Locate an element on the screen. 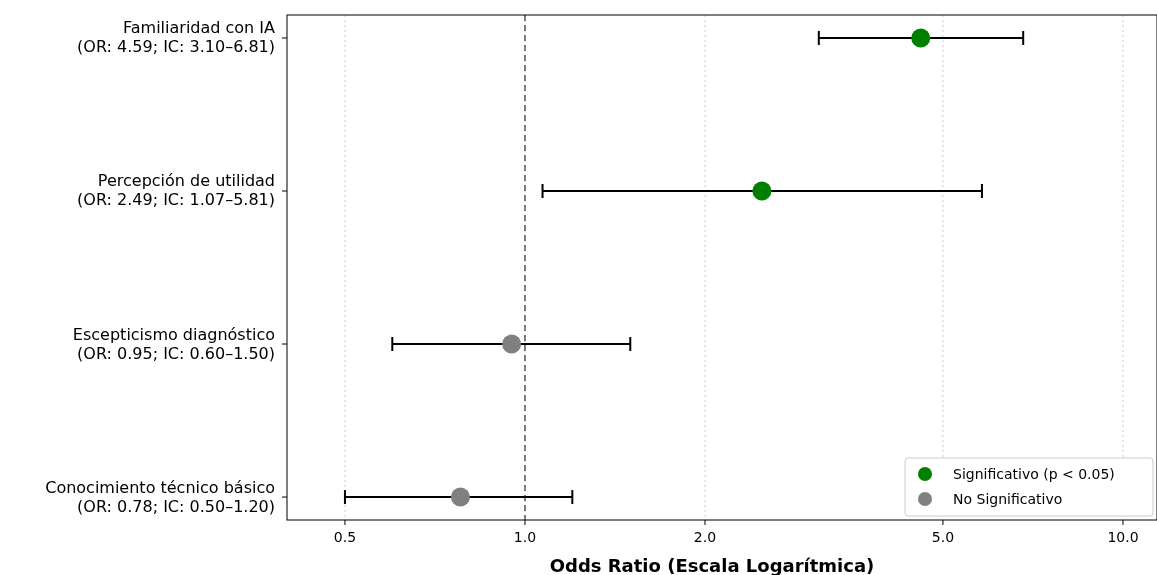 The width and height of the screenshot is (1157, 575). legend-label: No Significativo is located at coordinates (1008, 499).